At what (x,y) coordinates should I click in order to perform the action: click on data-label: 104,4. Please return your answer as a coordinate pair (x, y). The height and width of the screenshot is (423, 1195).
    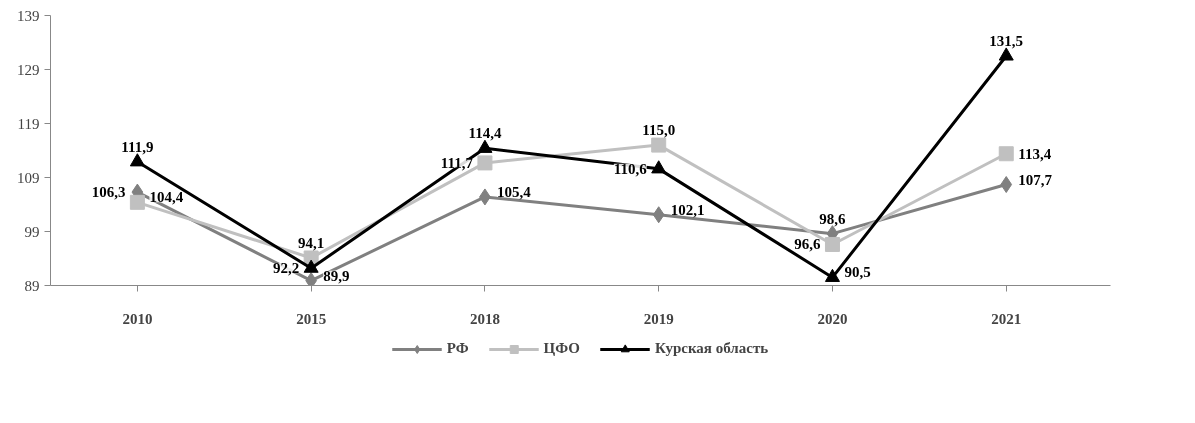
    Looking at the image, I should click on (166, 197).